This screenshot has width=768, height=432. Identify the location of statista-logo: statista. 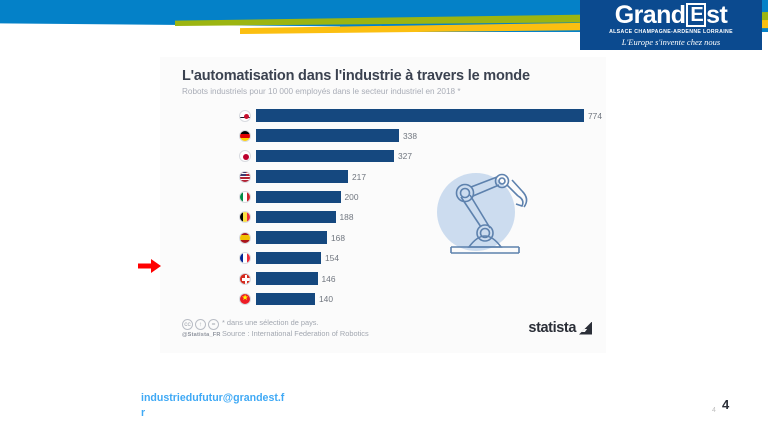
(560, 328).